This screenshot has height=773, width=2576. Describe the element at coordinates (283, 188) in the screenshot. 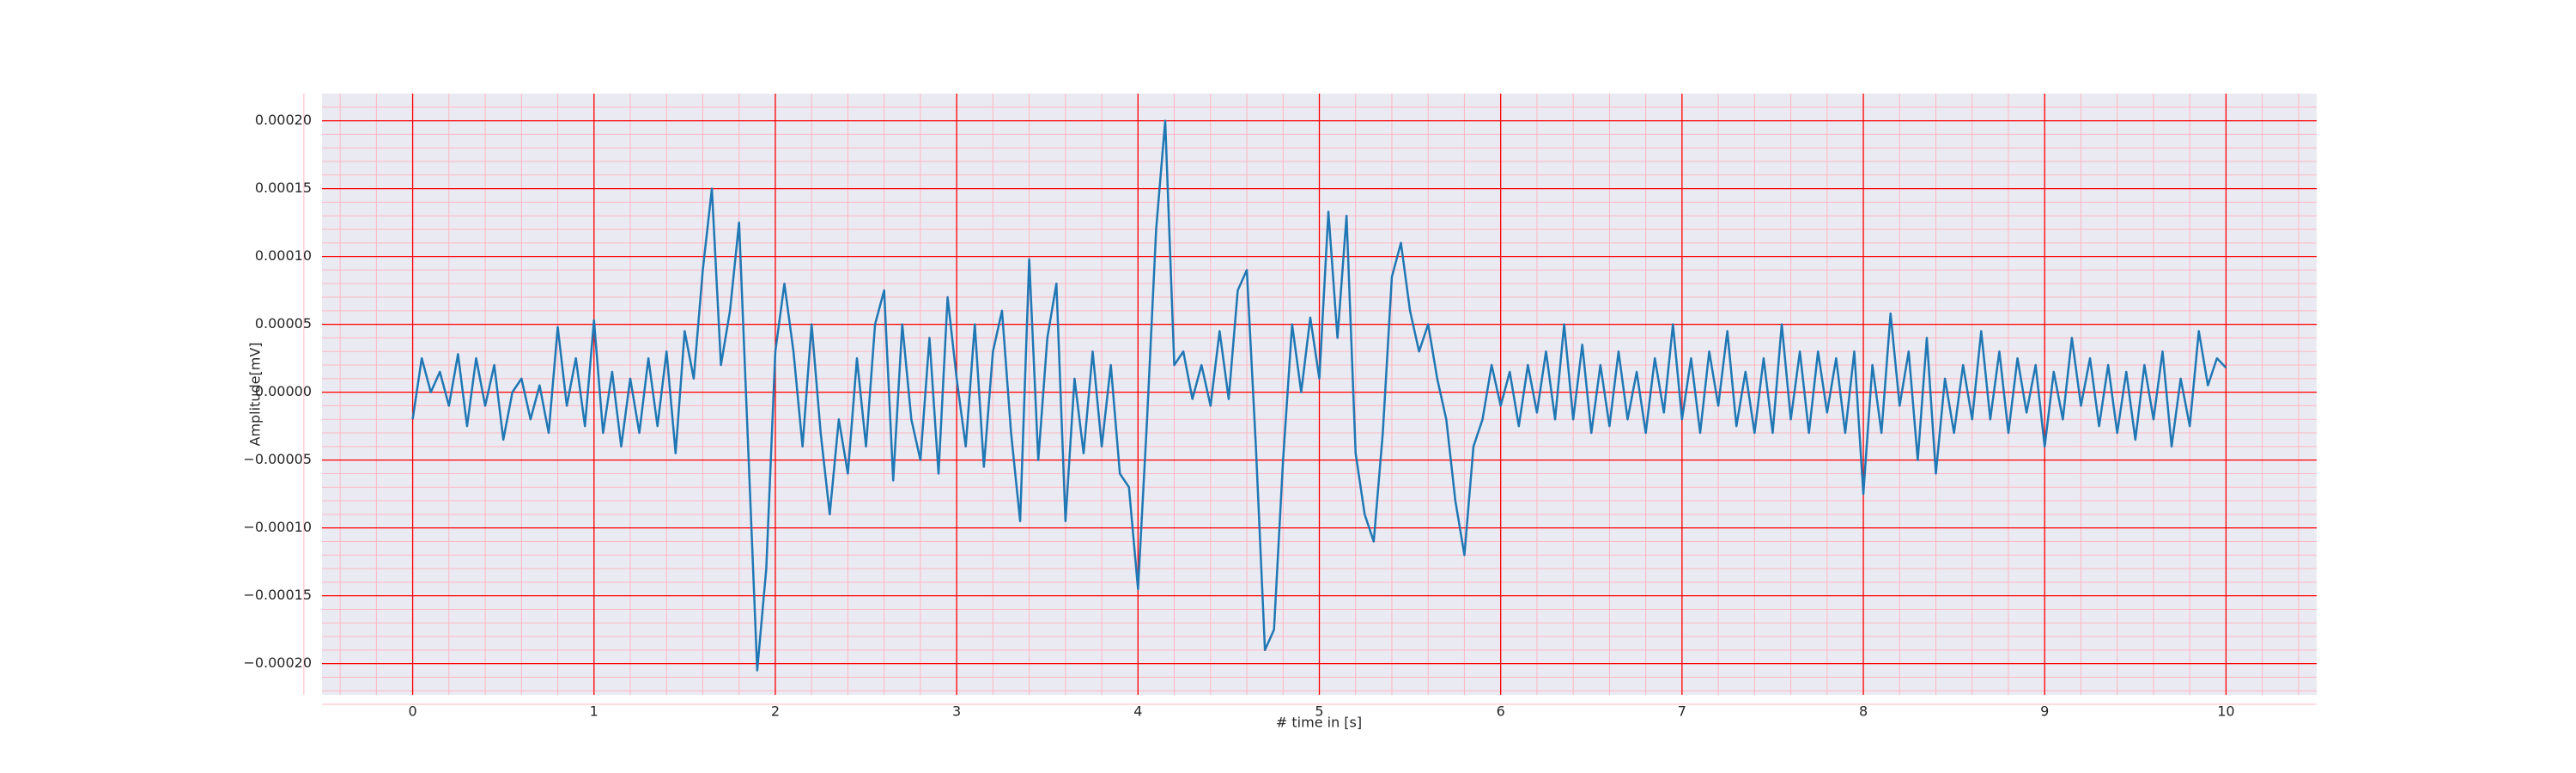

I see `y-tick-label: 0.00015` at that location.